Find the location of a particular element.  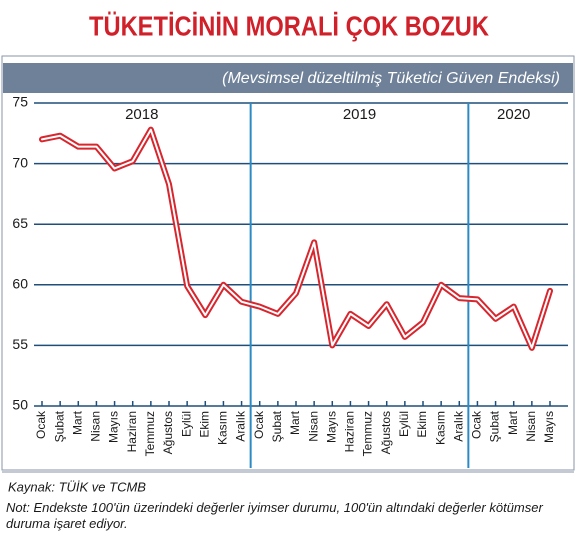

chart-title: TÜKETİCİNİN MORALİ ÇOK BOZUK is located at coordinates (289, 25).